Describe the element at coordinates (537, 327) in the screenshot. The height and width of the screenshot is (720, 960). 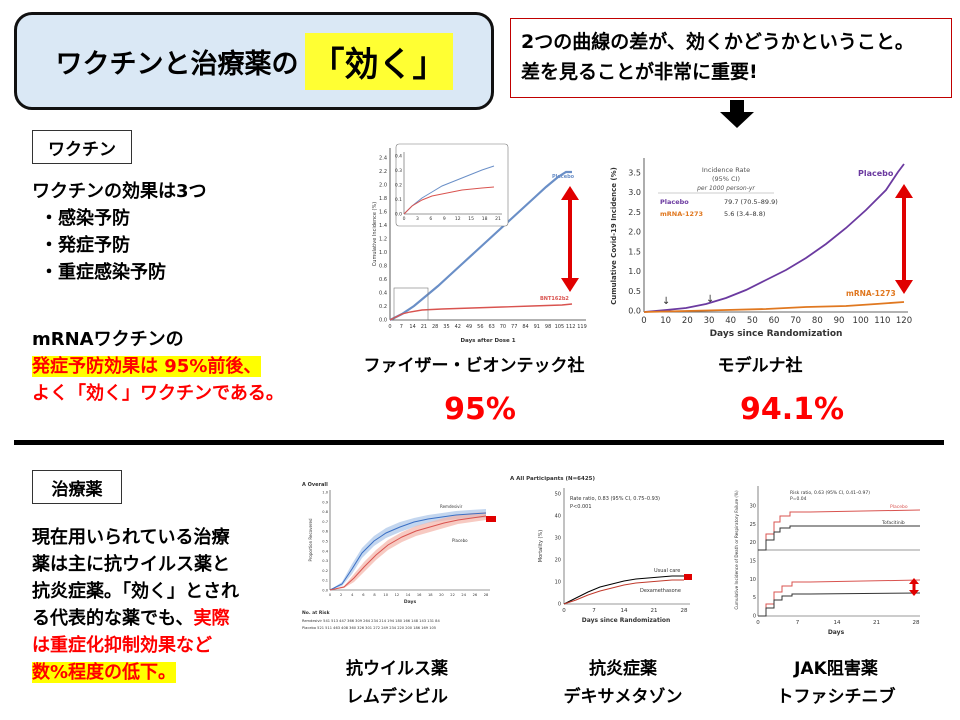
I see `tick-label: 91` at that location.